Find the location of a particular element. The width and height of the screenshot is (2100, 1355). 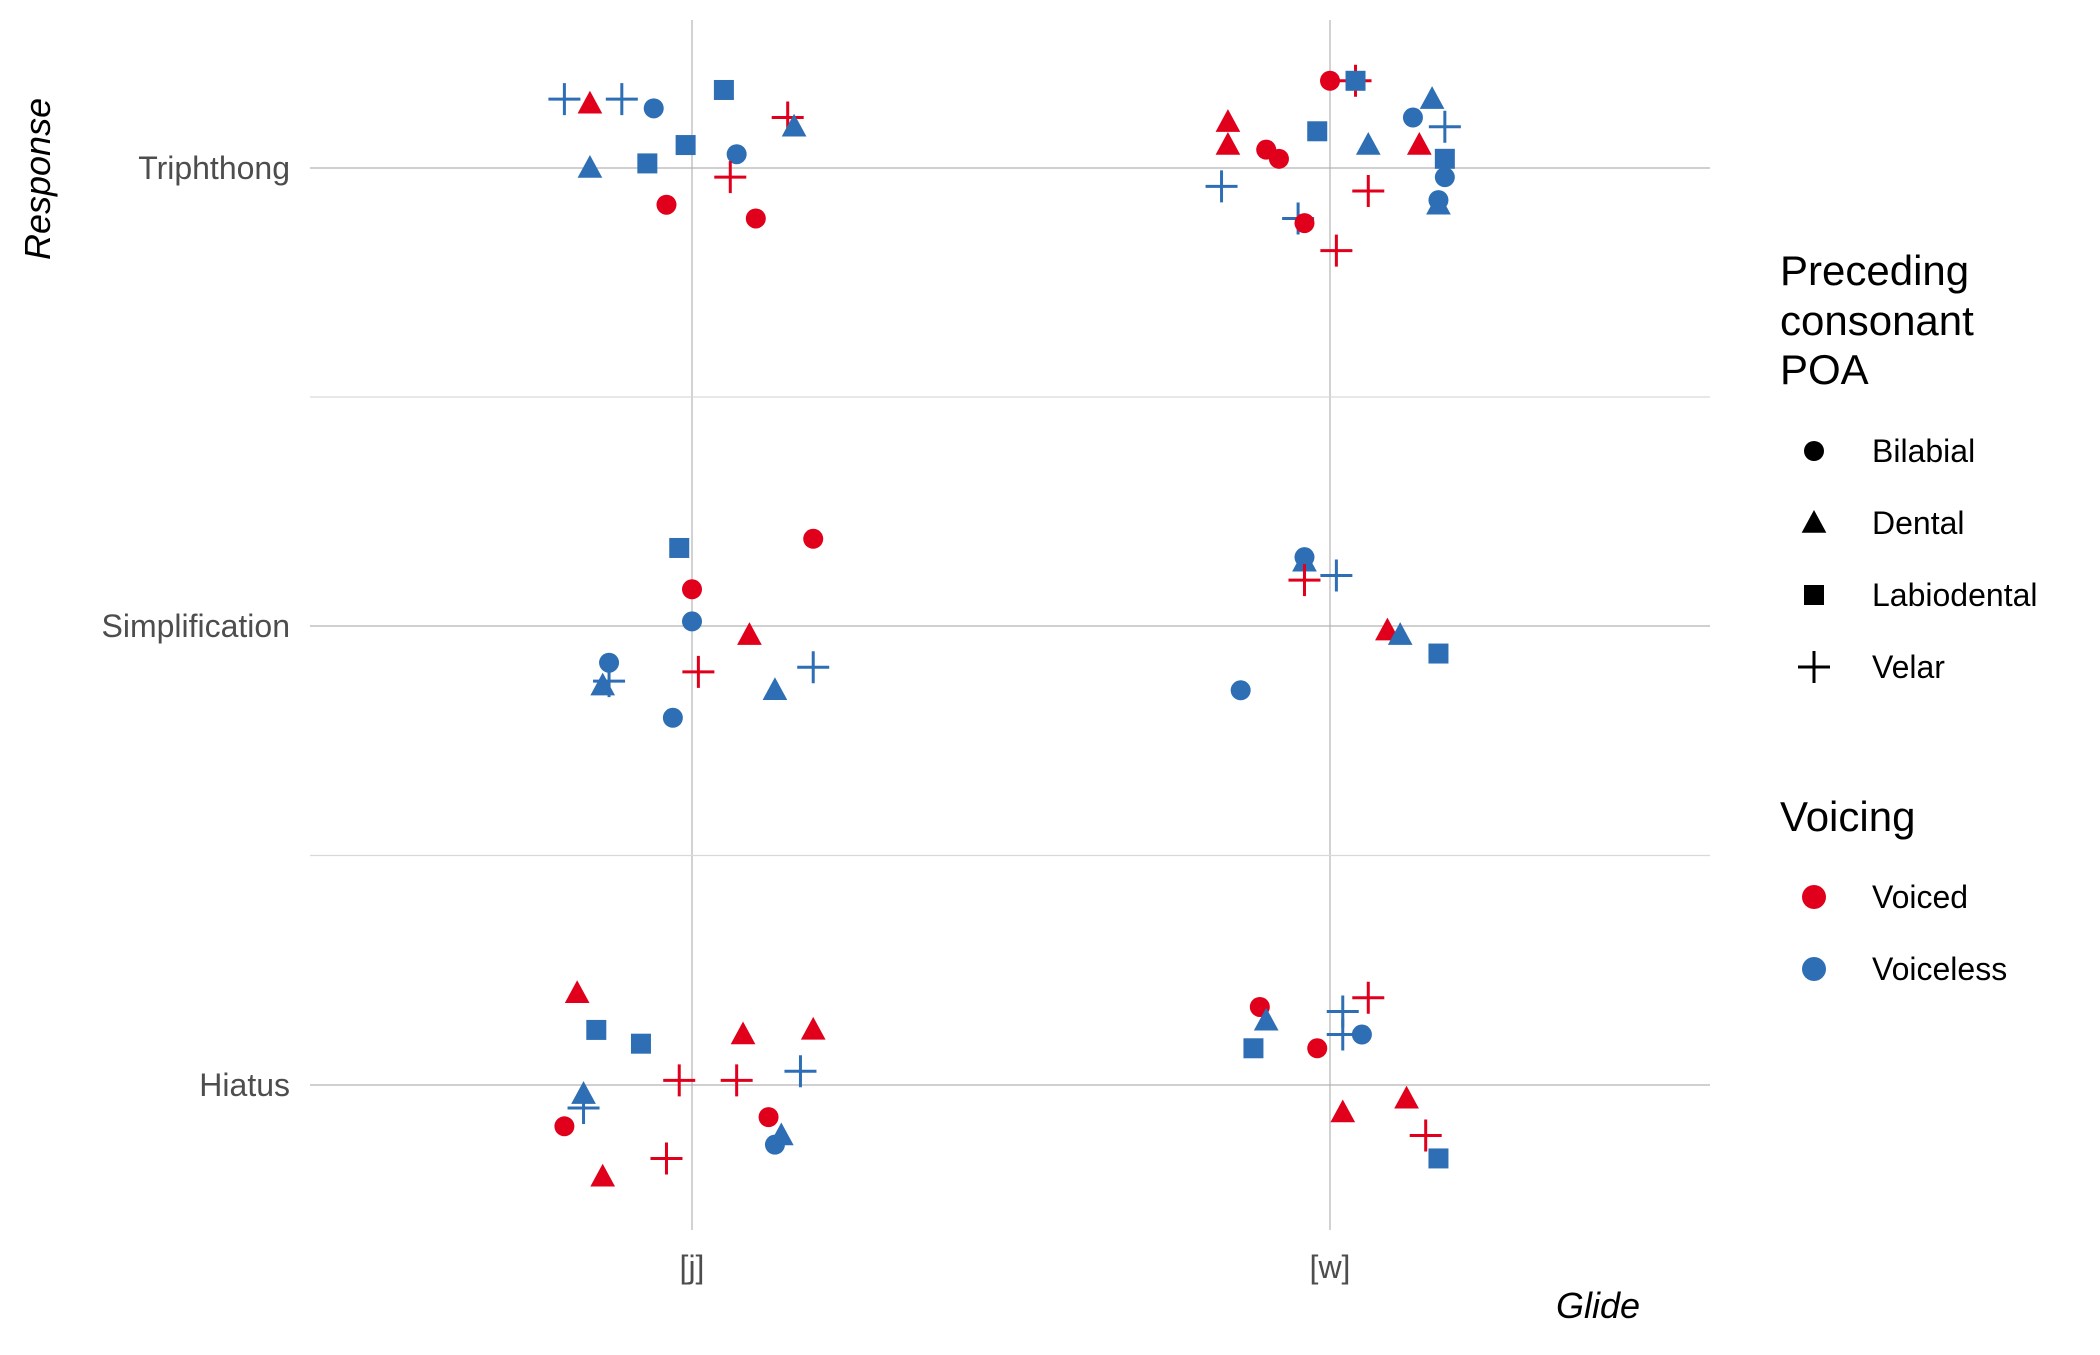

legend-shape-title-line-1: Preceding is located at coordinates (1874, 270).